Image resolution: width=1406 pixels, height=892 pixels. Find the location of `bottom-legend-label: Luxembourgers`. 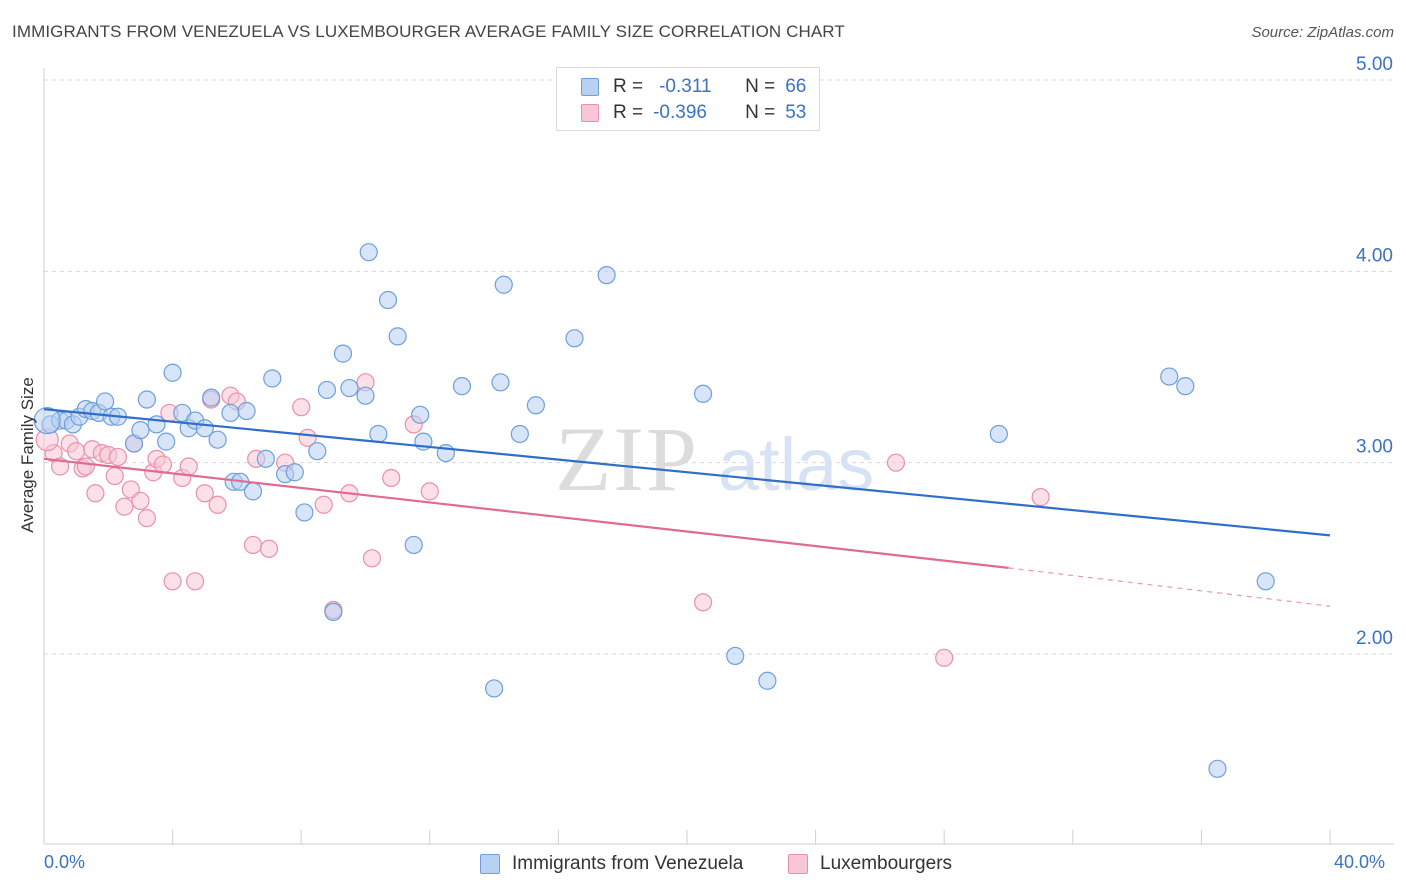

bottom-legend-label: Luxembourgers is located at coordinates (886, 863).